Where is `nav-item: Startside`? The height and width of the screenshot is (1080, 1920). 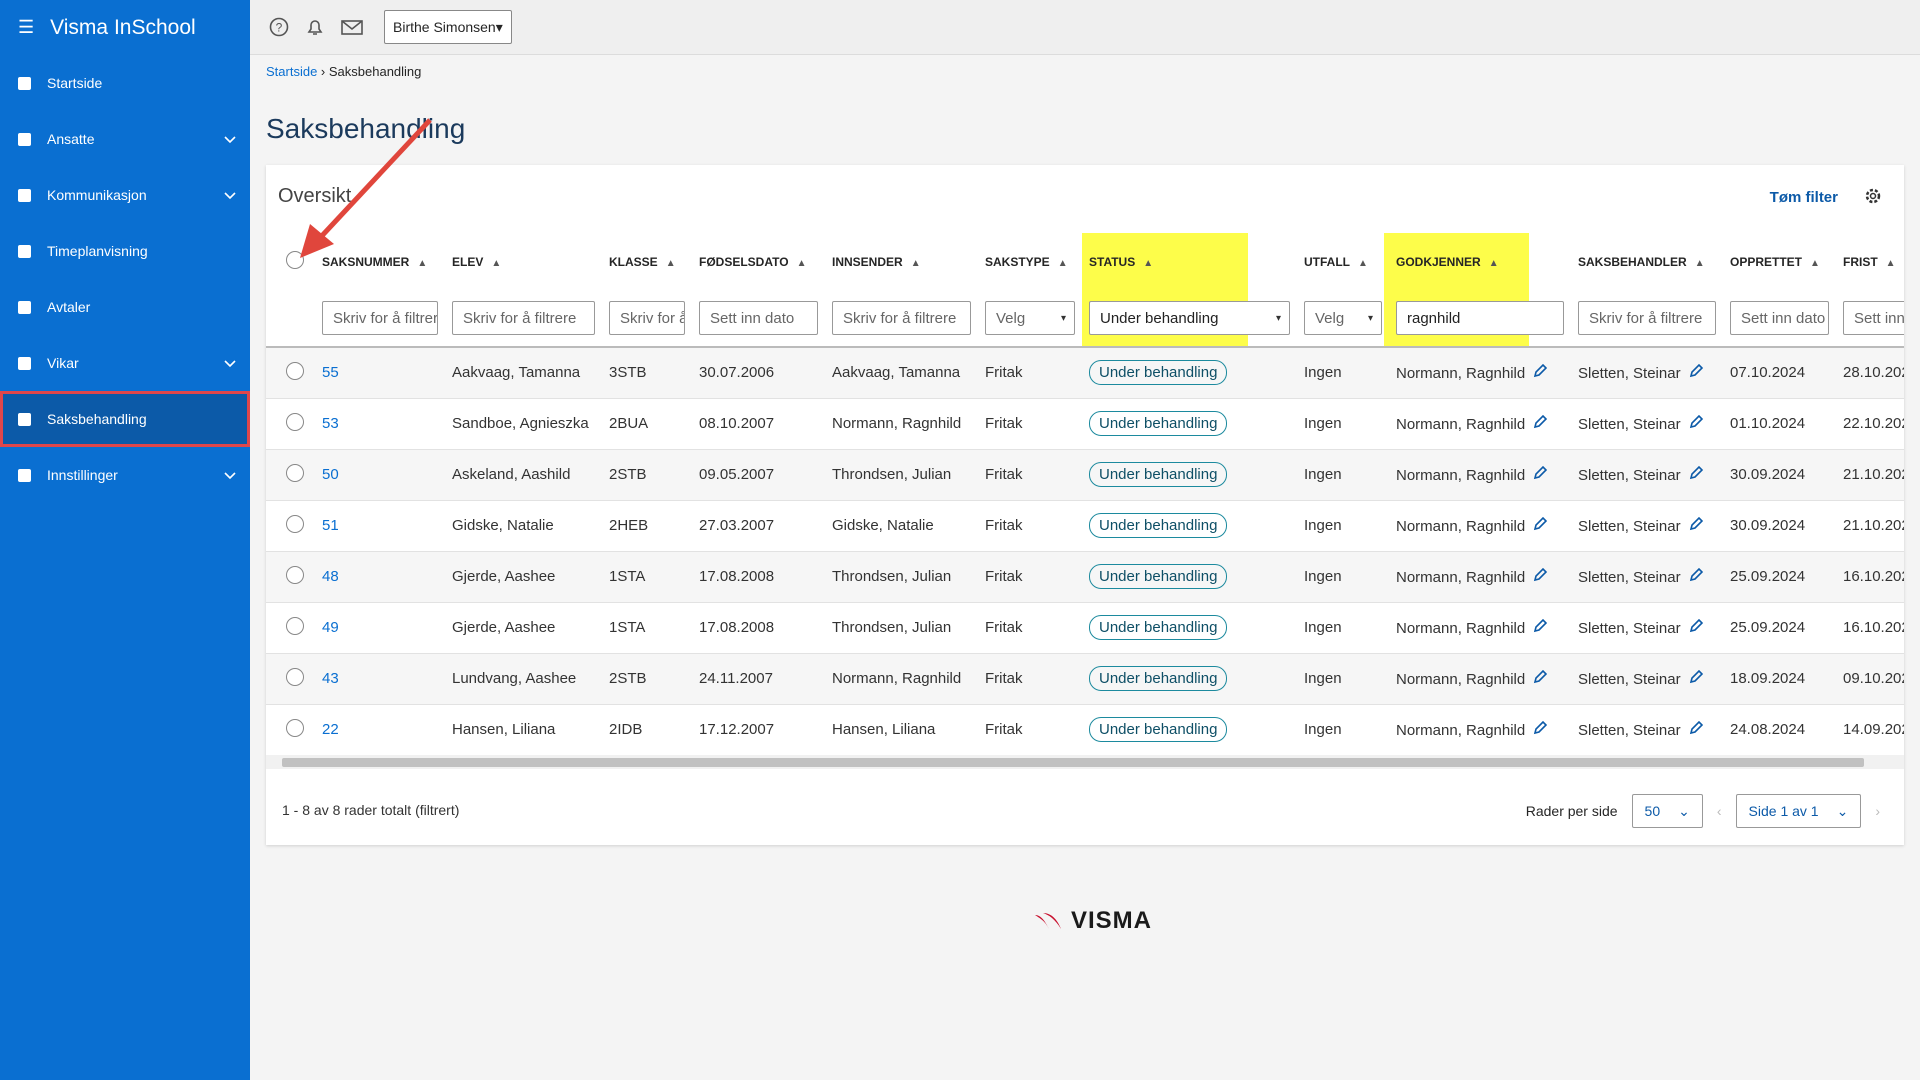 nav-item: Startside is located at coordinates (125, 83).